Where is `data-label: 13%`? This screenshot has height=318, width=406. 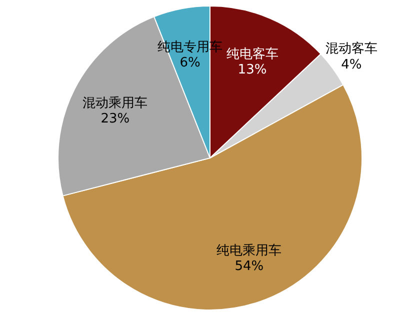 data-label: 13% is located at coordinates (252, 70).